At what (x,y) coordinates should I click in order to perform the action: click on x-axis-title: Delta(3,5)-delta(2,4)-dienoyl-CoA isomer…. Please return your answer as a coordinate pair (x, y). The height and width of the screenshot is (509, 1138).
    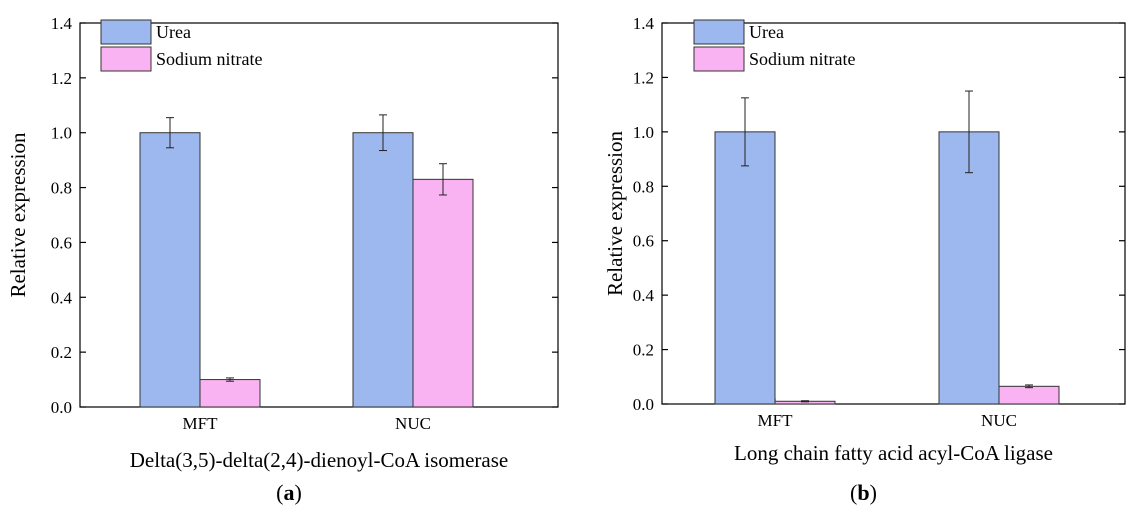
    Looking at the image, I should click on (319, 460).